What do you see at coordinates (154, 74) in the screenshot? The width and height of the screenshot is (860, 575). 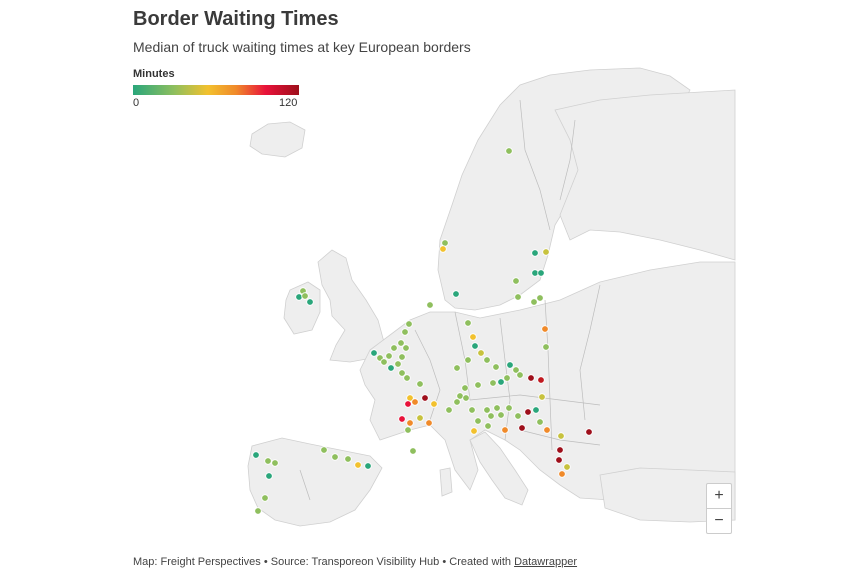 I see `legend-title: Minutes` at bounding box center [154, 74].